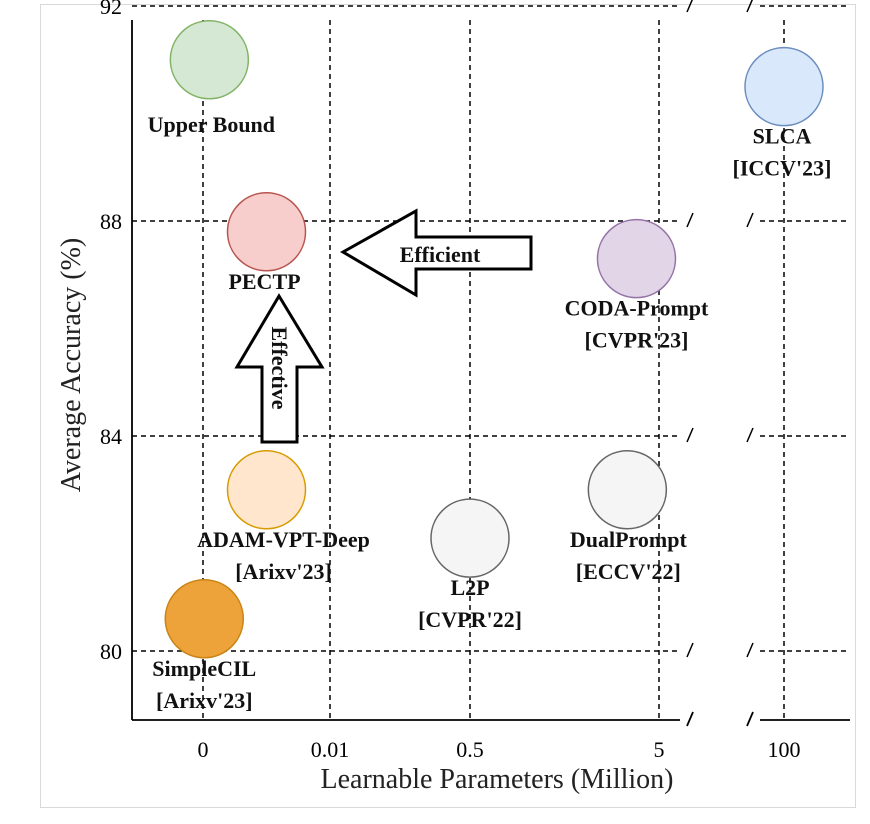 This screenshot has width=870, height=824. I want to click on efficient-label: Efficient, so click(440, 254).